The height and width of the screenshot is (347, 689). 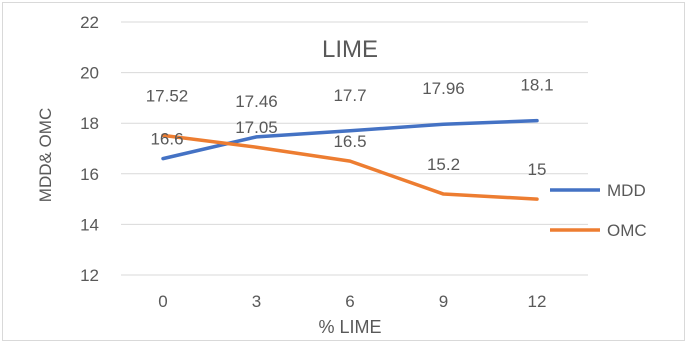 What do you see at coordinates (350, 167) in the screenshot?
I see `series-line-omc` at bounding box center [350, 167].